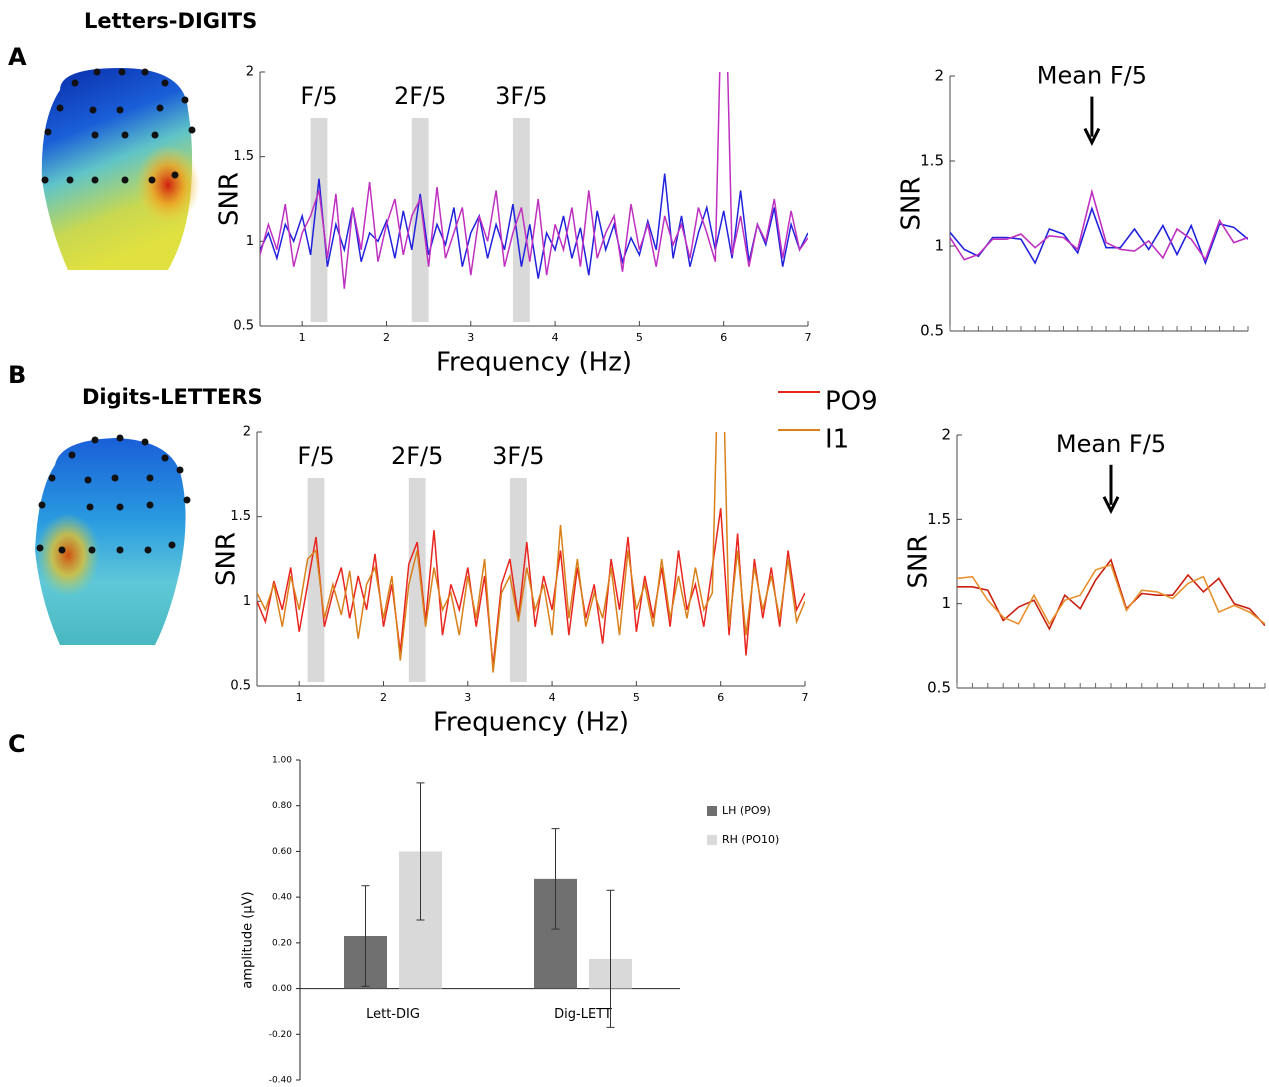 The width and height of the screenshot is (1269, 1087). I want to click on panel-title: Digits-LETTERS, so click(172, 397).